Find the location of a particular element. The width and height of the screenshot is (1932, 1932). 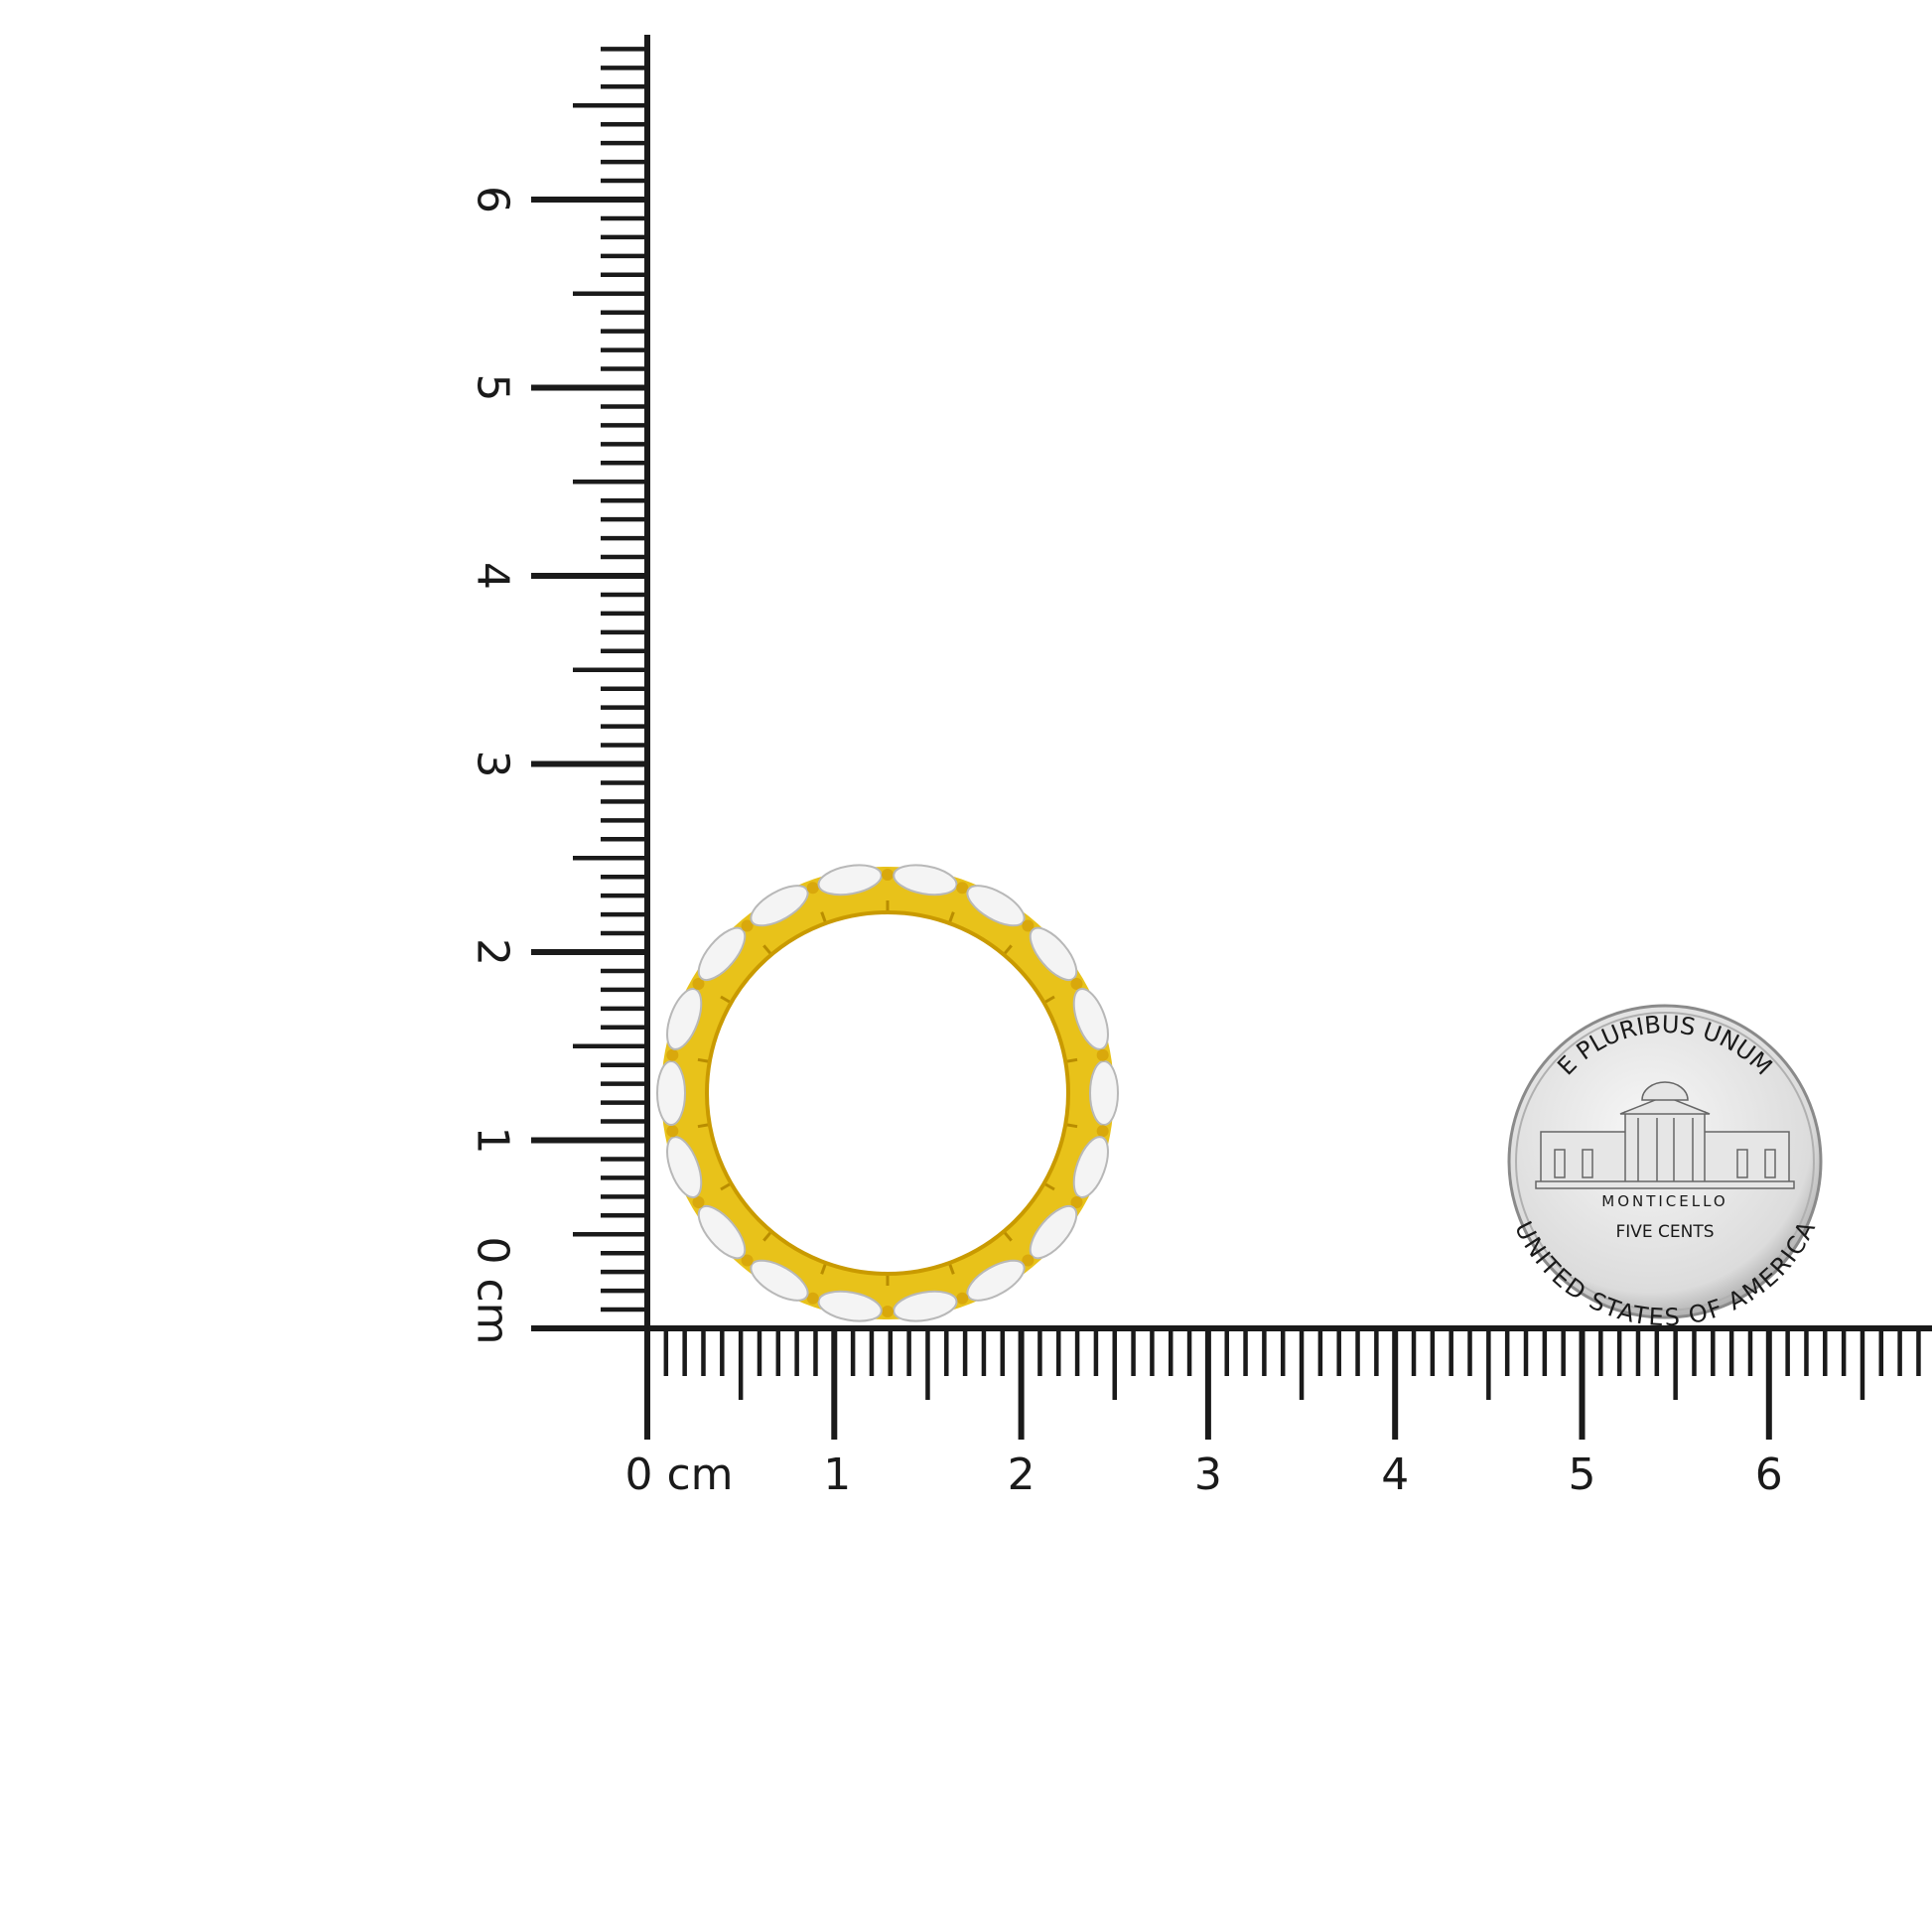

ring-inner-opening is located at coordinates (888, 1093).